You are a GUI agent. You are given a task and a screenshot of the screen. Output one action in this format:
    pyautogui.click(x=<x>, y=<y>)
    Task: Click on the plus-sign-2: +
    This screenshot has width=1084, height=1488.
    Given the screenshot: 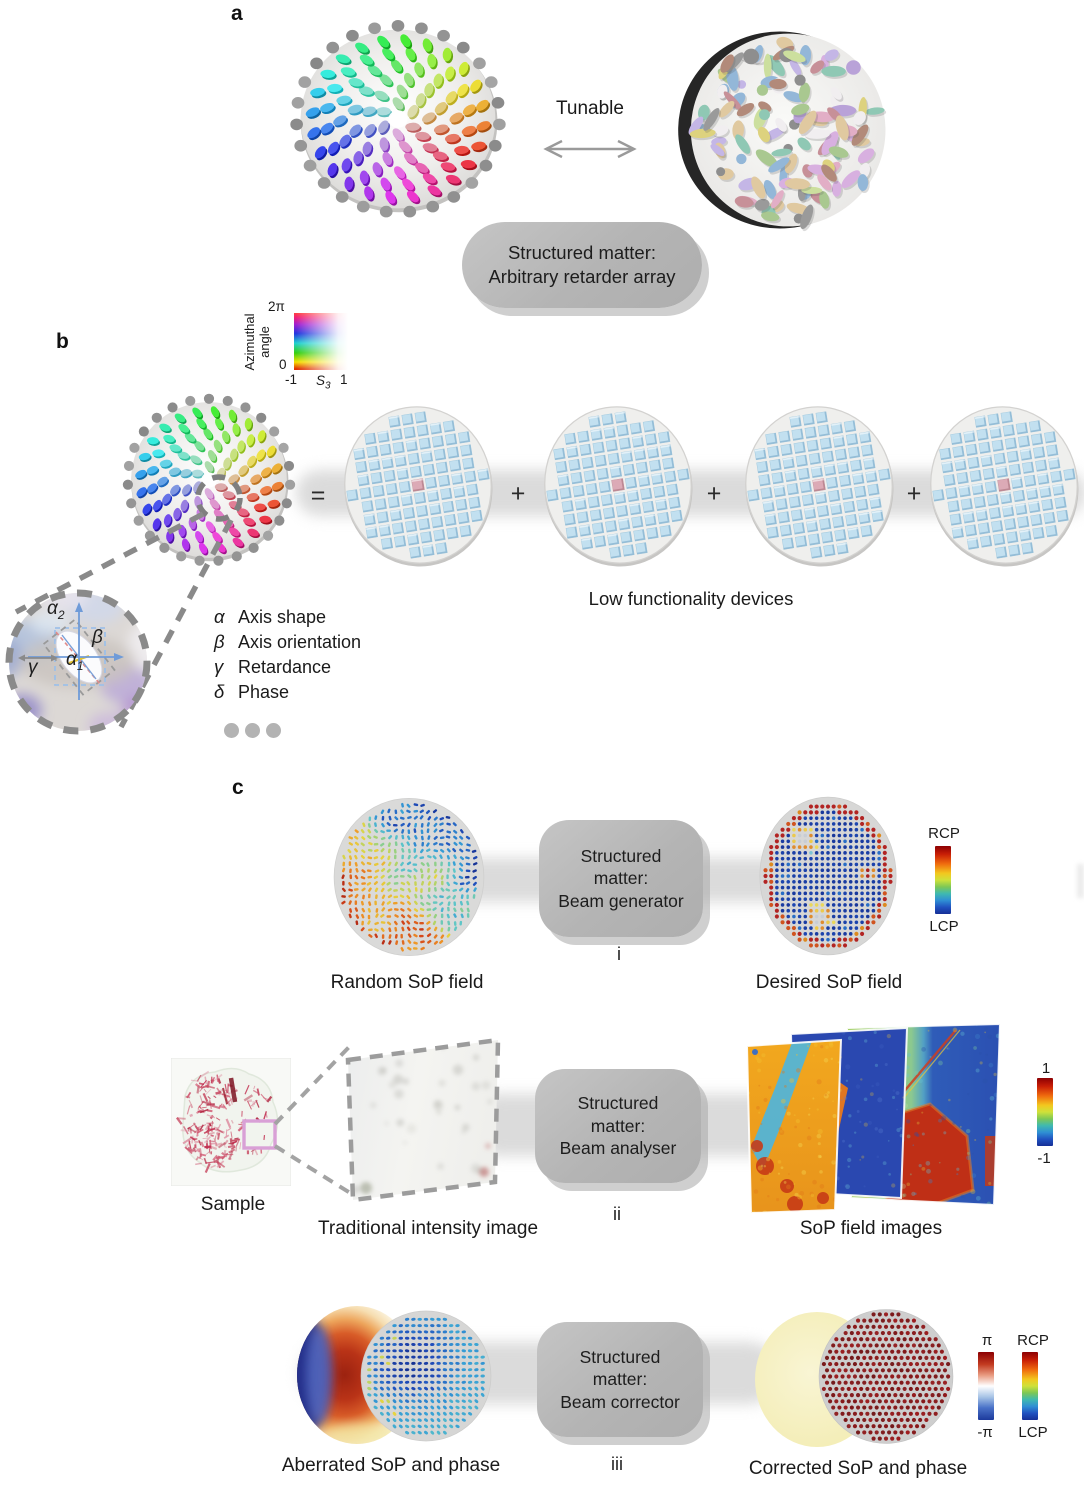 What is the action you would take?
    pyautogui.click(x=714, y=493)
    